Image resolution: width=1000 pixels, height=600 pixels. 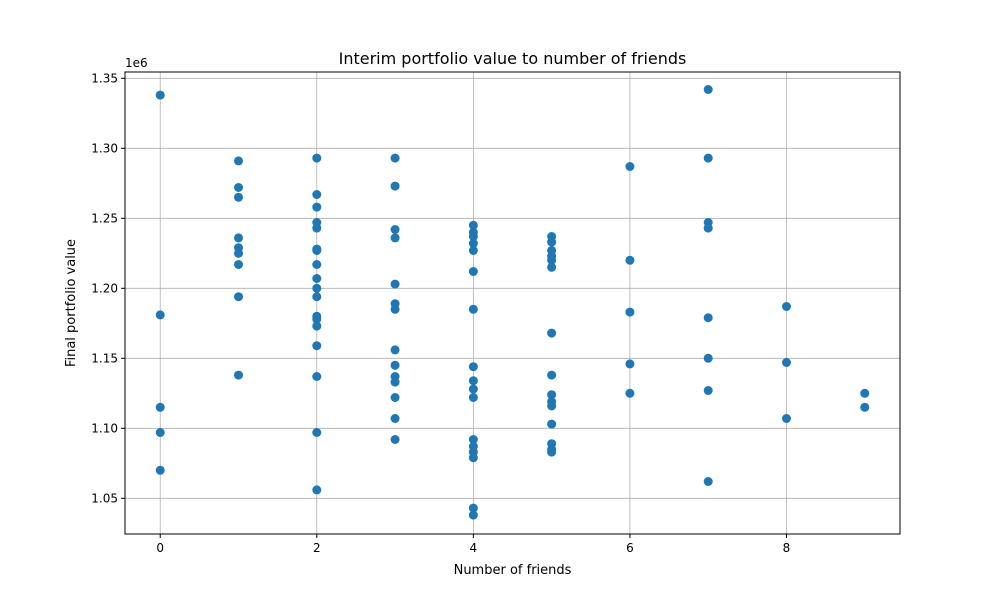 What do you see at coordinates (71, 303) in the screenshot?
I see `y-axis-label: Final portfolio value` at bounding box center [71, 303].